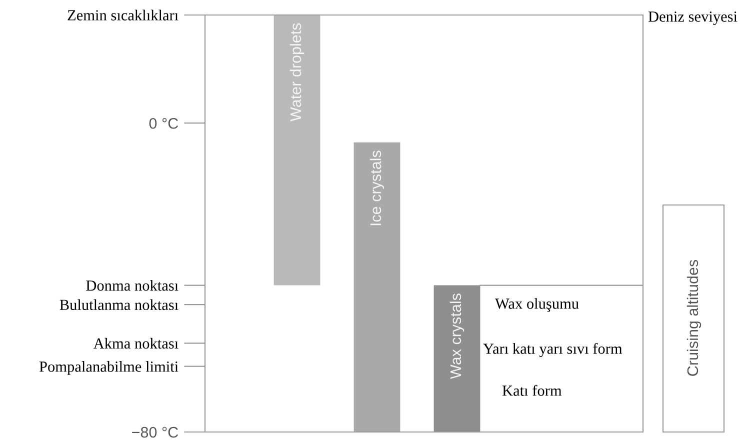 The image size is (755, 446). What do you see at coordinates (457, 336) in the screenshot?
I see `x-tick-label: Wax crystals` at bounding box center [457, 336].